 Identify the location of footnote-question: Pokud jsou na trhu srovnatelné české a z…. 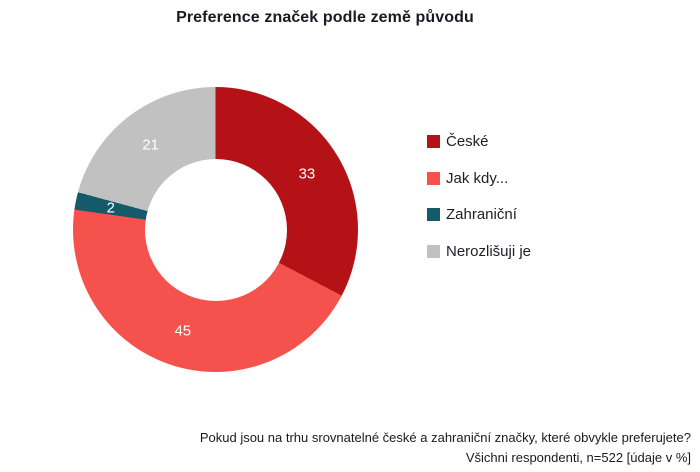
(445, 437).